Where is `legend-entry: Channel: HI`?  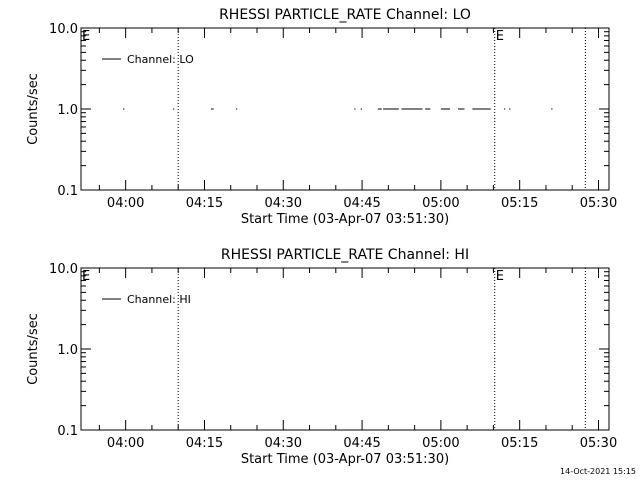 legend-entry: Channel: HI is located at coordinates (159, 299).